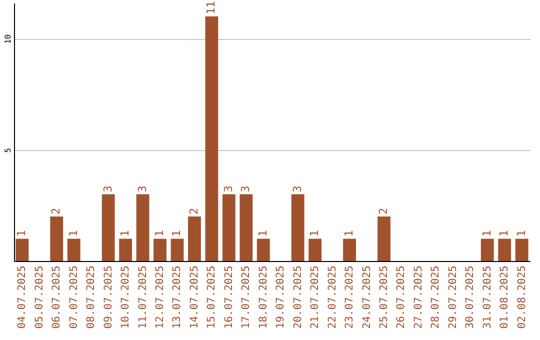  Describe the element at coordinates (194, 297) in the screenshot. I see `x-tick-label: 14.07.2025` at that location.